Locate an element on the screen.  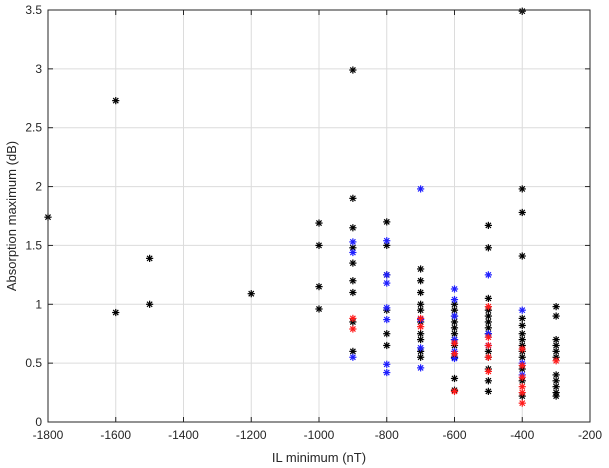
x-tick-label: -1400 is located at coordinates (183, 435).